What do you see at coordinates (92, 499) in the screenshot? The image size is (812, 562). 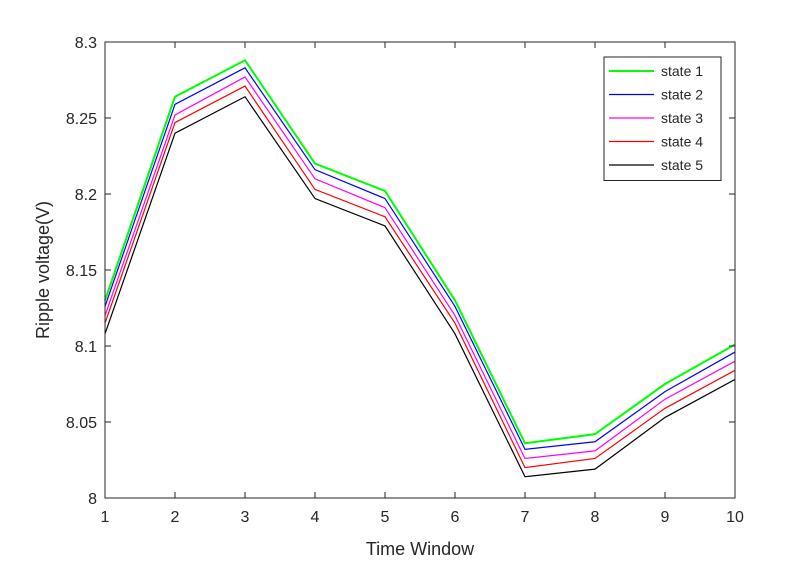 I see `y-tick-label: 8` at bounding box center [92, 499].